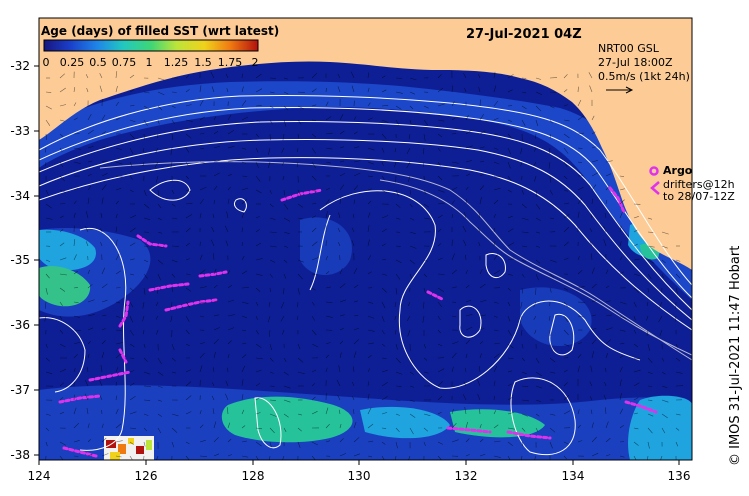 The height and width of the screenshot is (496, 749). Describe the element at coordinates (20, 325) in the screenshot. I see `lat-label: -36` at that location.